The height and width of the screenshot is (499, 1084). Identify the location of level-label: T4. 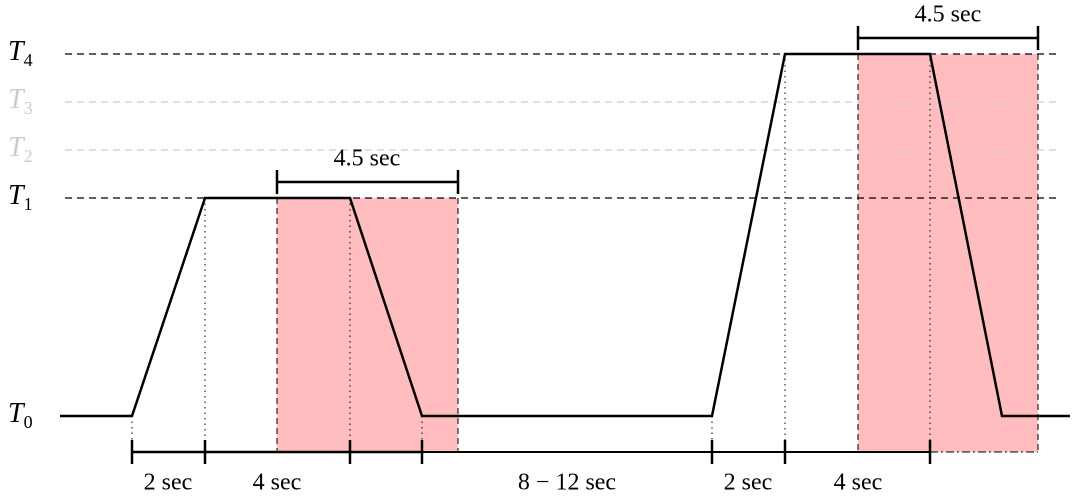
(20, 53).